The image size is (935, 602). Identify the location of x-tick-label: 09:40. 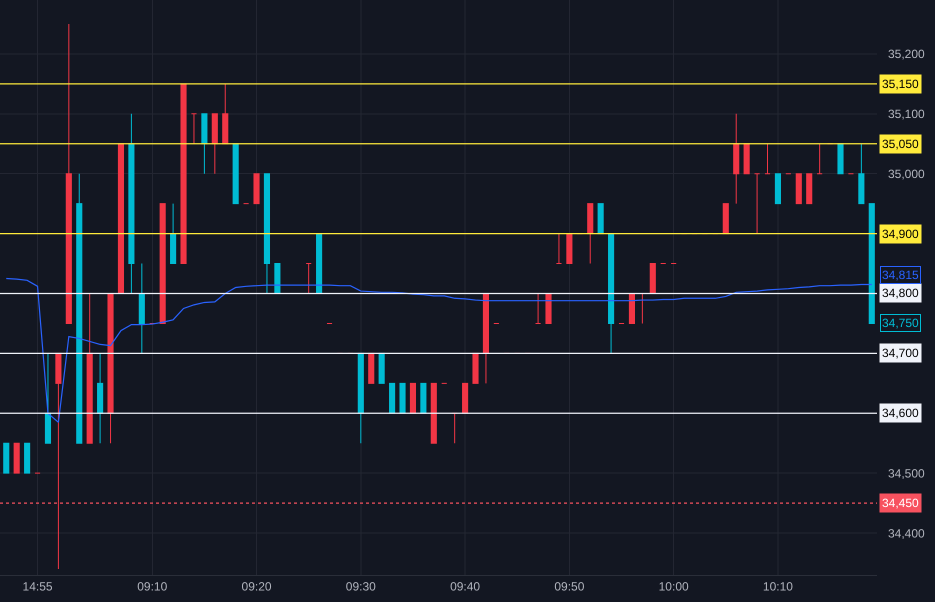
(465, 586).